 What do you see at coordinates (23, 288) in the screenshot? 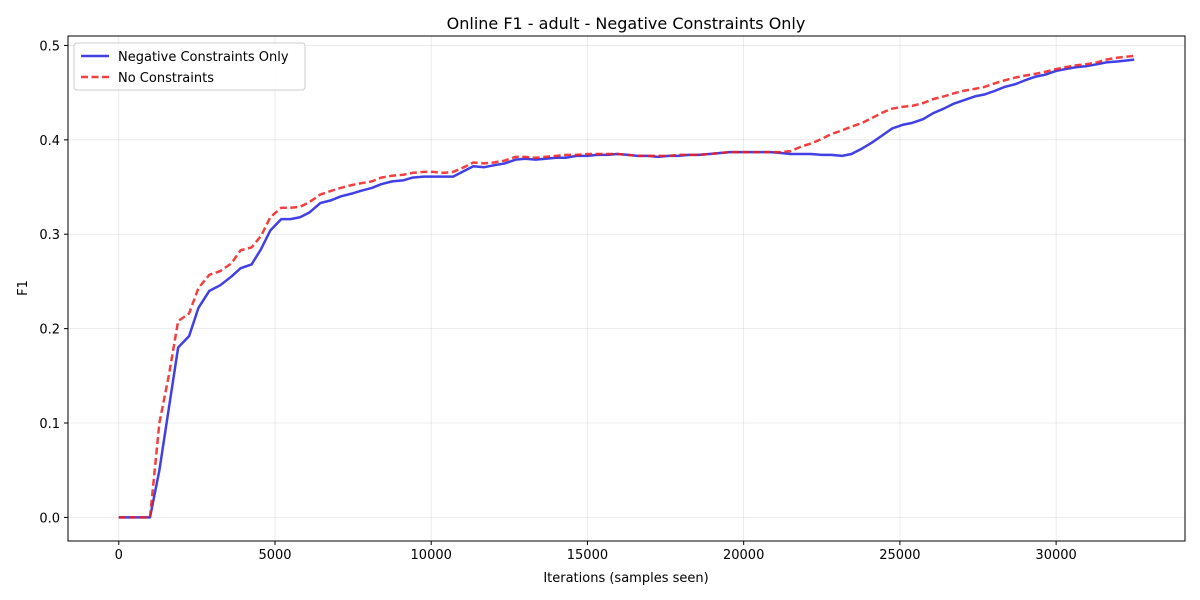
I see `y-axis-label: F1` at bounding box center [23, 288].